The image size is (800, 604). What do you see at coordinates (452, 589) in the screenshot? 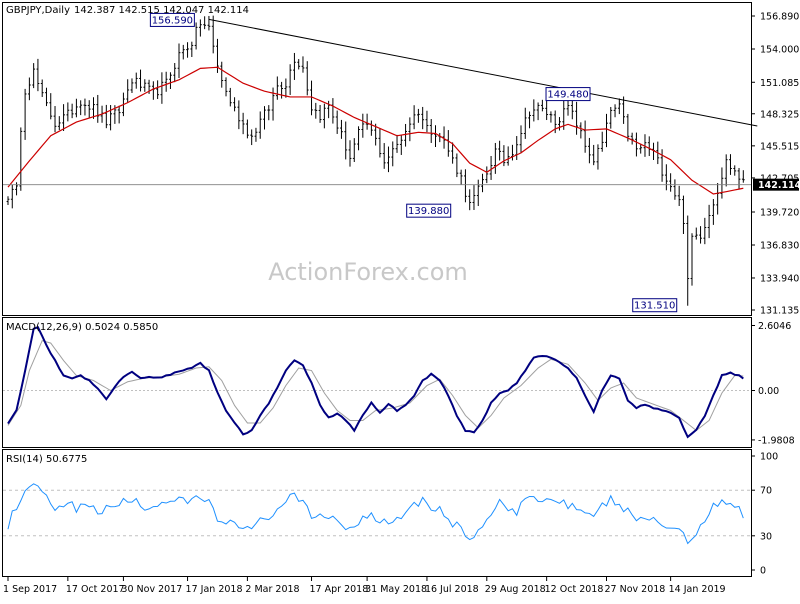
I see `x-tick-label: 16 Jul 2018` at bounding box center [452, 589].